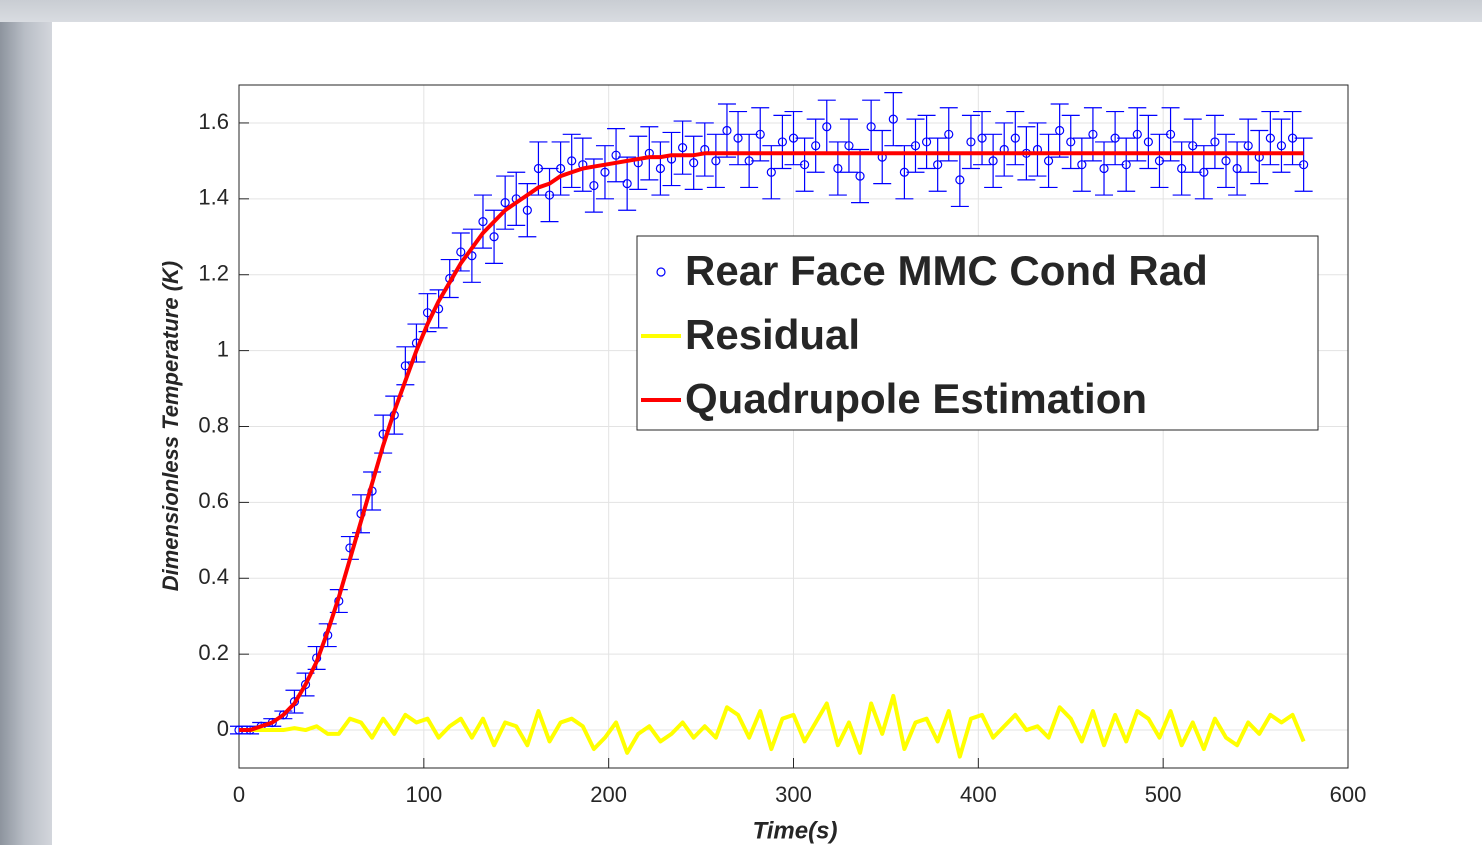 This screenshot has height=845, width=1482. I want to click on y-axis-label: Dimensionless Temperature (K), so click(170, 426).